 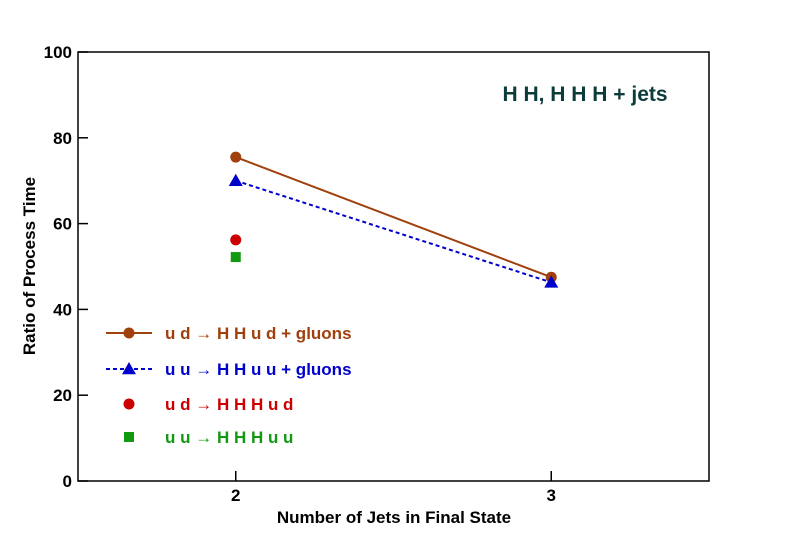 I want to click on legend-item-1: u d → H H u d + gluons, so click(x=229, y=333).